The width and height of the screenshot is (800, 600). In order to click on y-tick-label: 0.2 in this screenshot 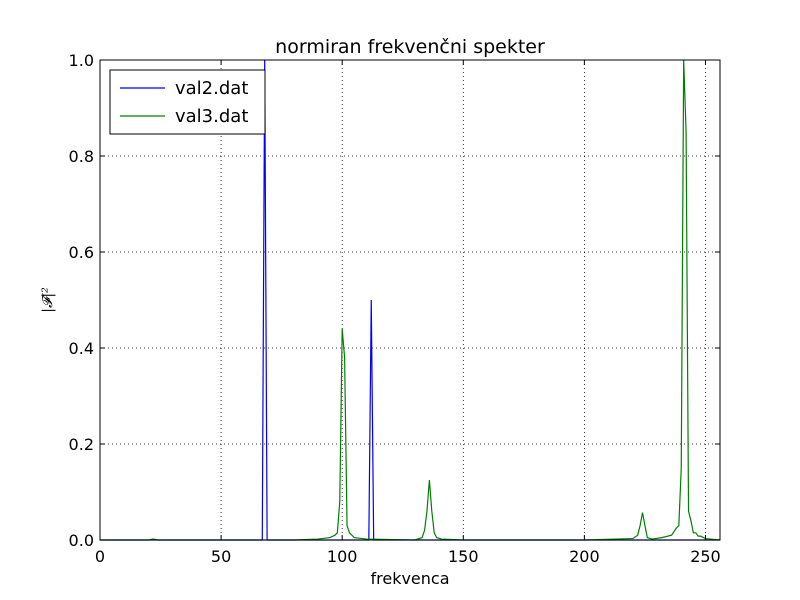, I will do `click(81, 444)`.